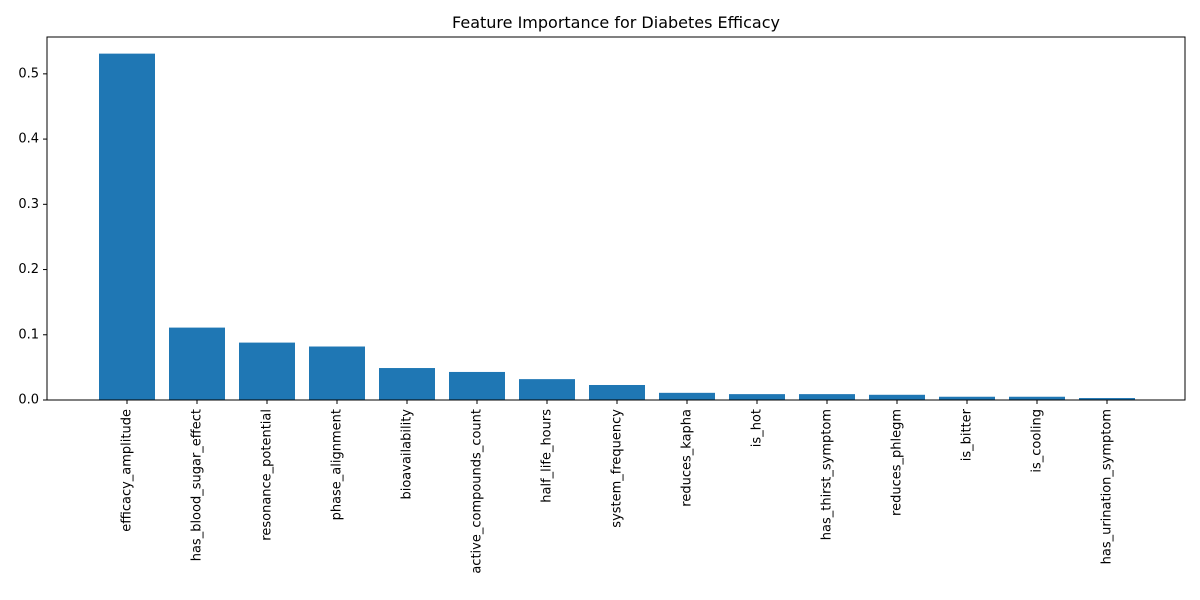 The image size is (1200, 600). Describe the element at coordinates (757, 397) in the screenshot. I see `bar-is_hot` at that location.